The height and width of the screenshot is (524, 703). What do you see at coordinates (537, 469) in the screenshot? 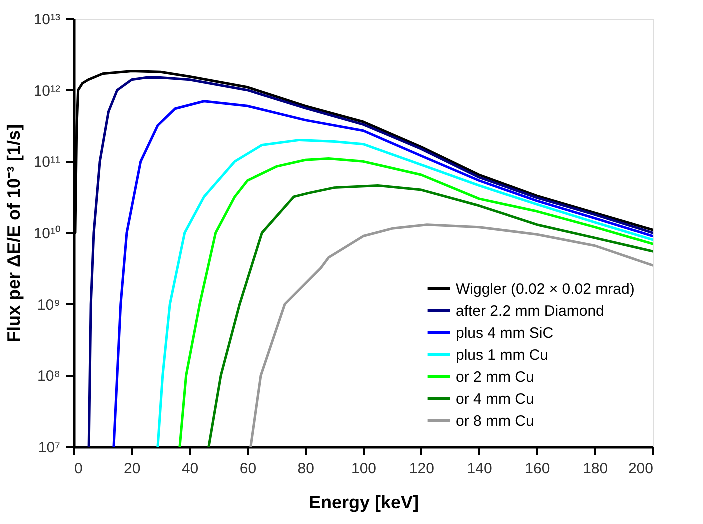
I see `x-tick-label: 160` at bounding box center [537, 469].